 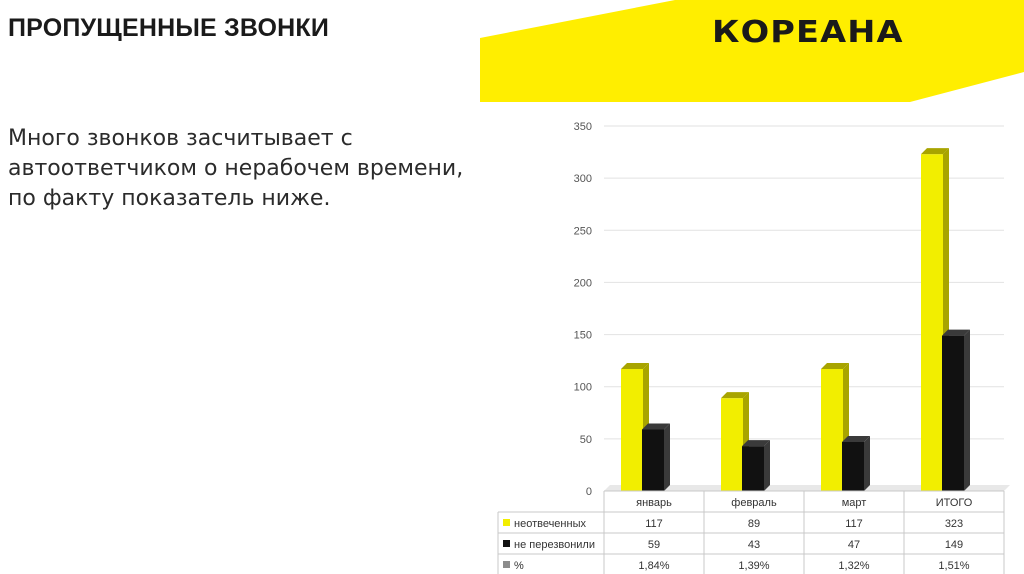 What do you see at coordinates (754, 503) in the screenshot?
I see `category-label: февраль` at bounding box center [754, 503].